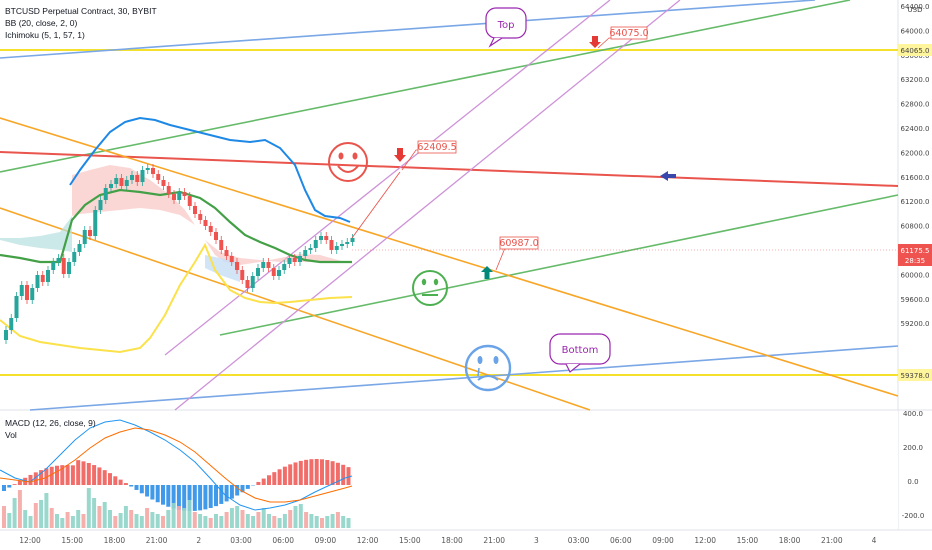 Image resolution: width=932 pixels, height=550 pixels. What do you see at coordinates (41, 23) in the screenshot?
I see `bb-legend: BB (20, close, 2, 0)` at bounding box center [41, 23].